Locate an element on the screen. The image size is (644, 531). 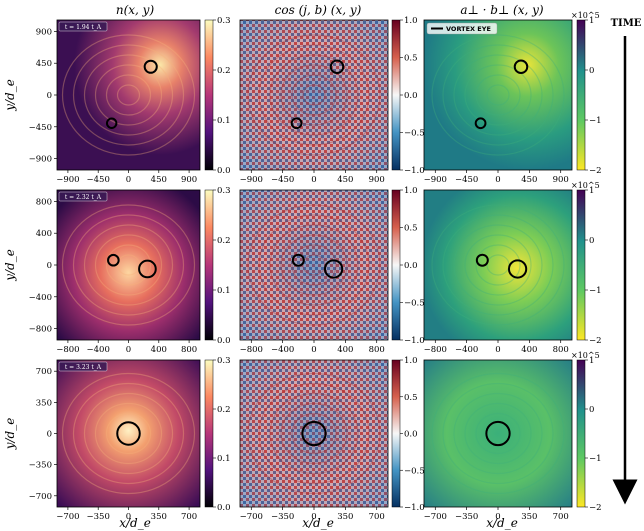
y-tick-label: 350 is located at coordinates (44, 403).